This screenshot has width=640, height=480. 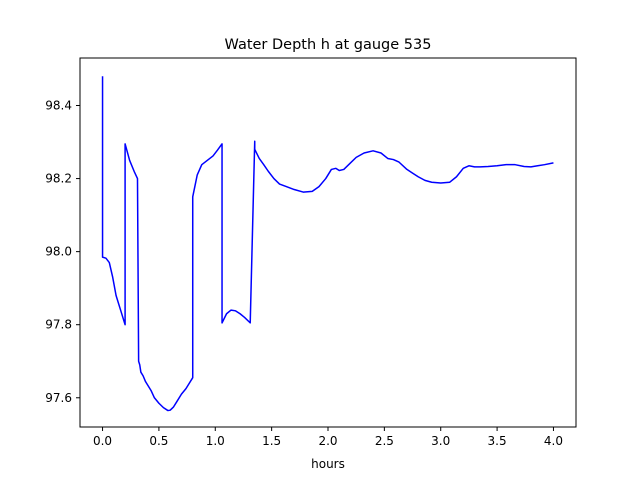 What do you see at coordinates (384, 441) in the screenshot?
I see `x-tick-label: 2.5` at bounding box center [384, 441].